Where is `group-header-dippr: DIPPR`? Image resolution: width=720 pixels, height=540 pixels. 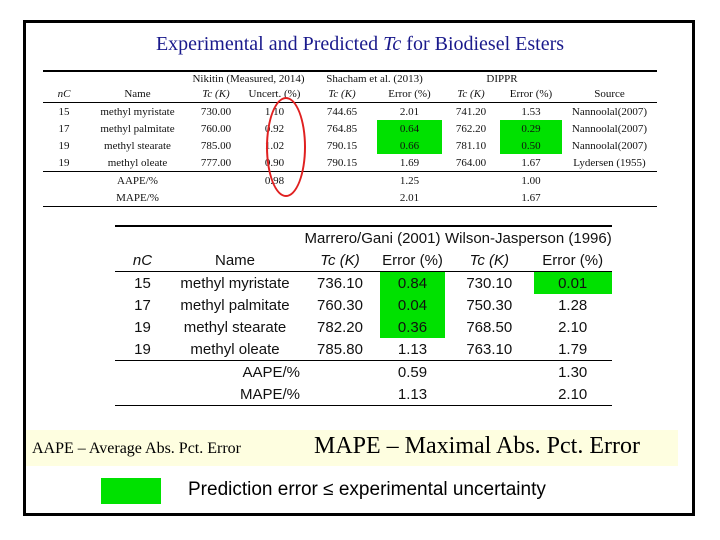 group-header-dippr: DIPPR is located at coordinates (502, 77).